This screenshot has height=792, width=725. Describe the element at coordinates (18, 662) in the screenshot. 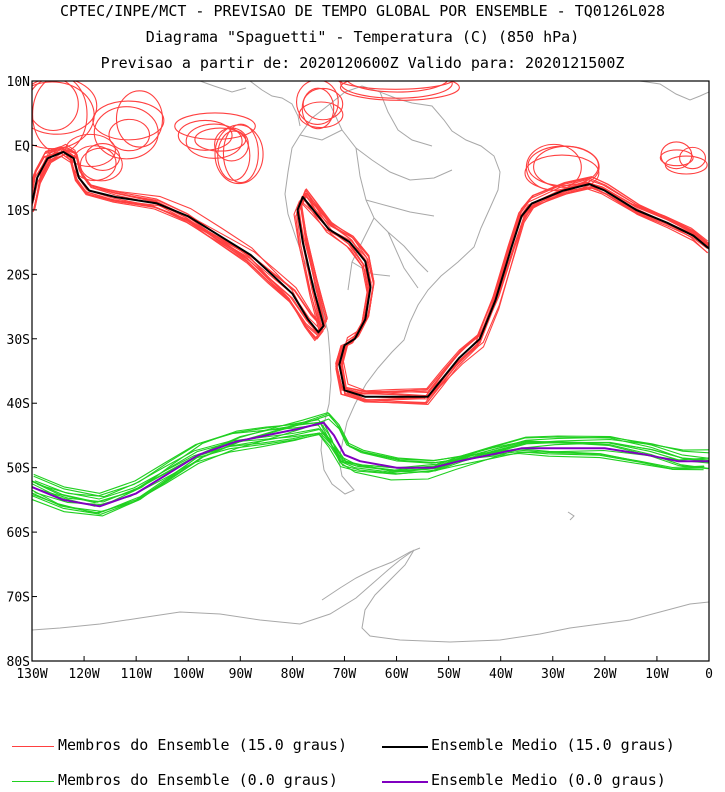

I see `lat-label: 80S` at that location.